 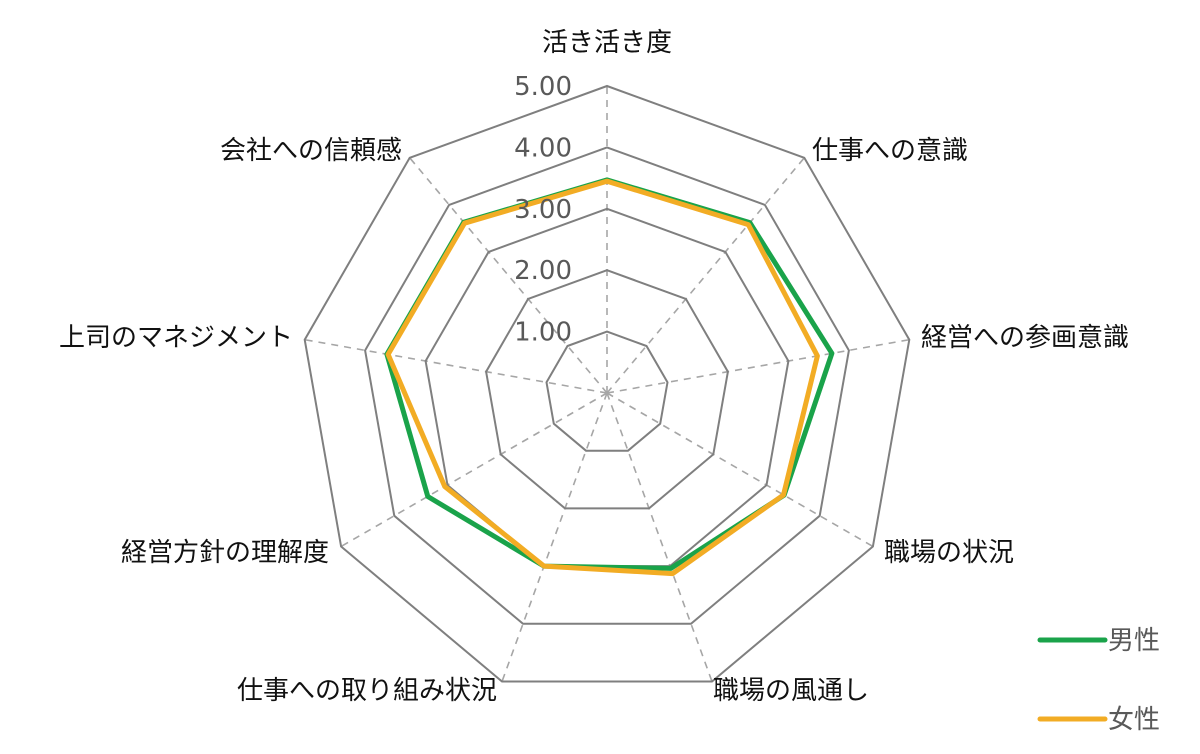 I want to click on axis-label: 上司のマネジメント, so click(x=176, y=338).